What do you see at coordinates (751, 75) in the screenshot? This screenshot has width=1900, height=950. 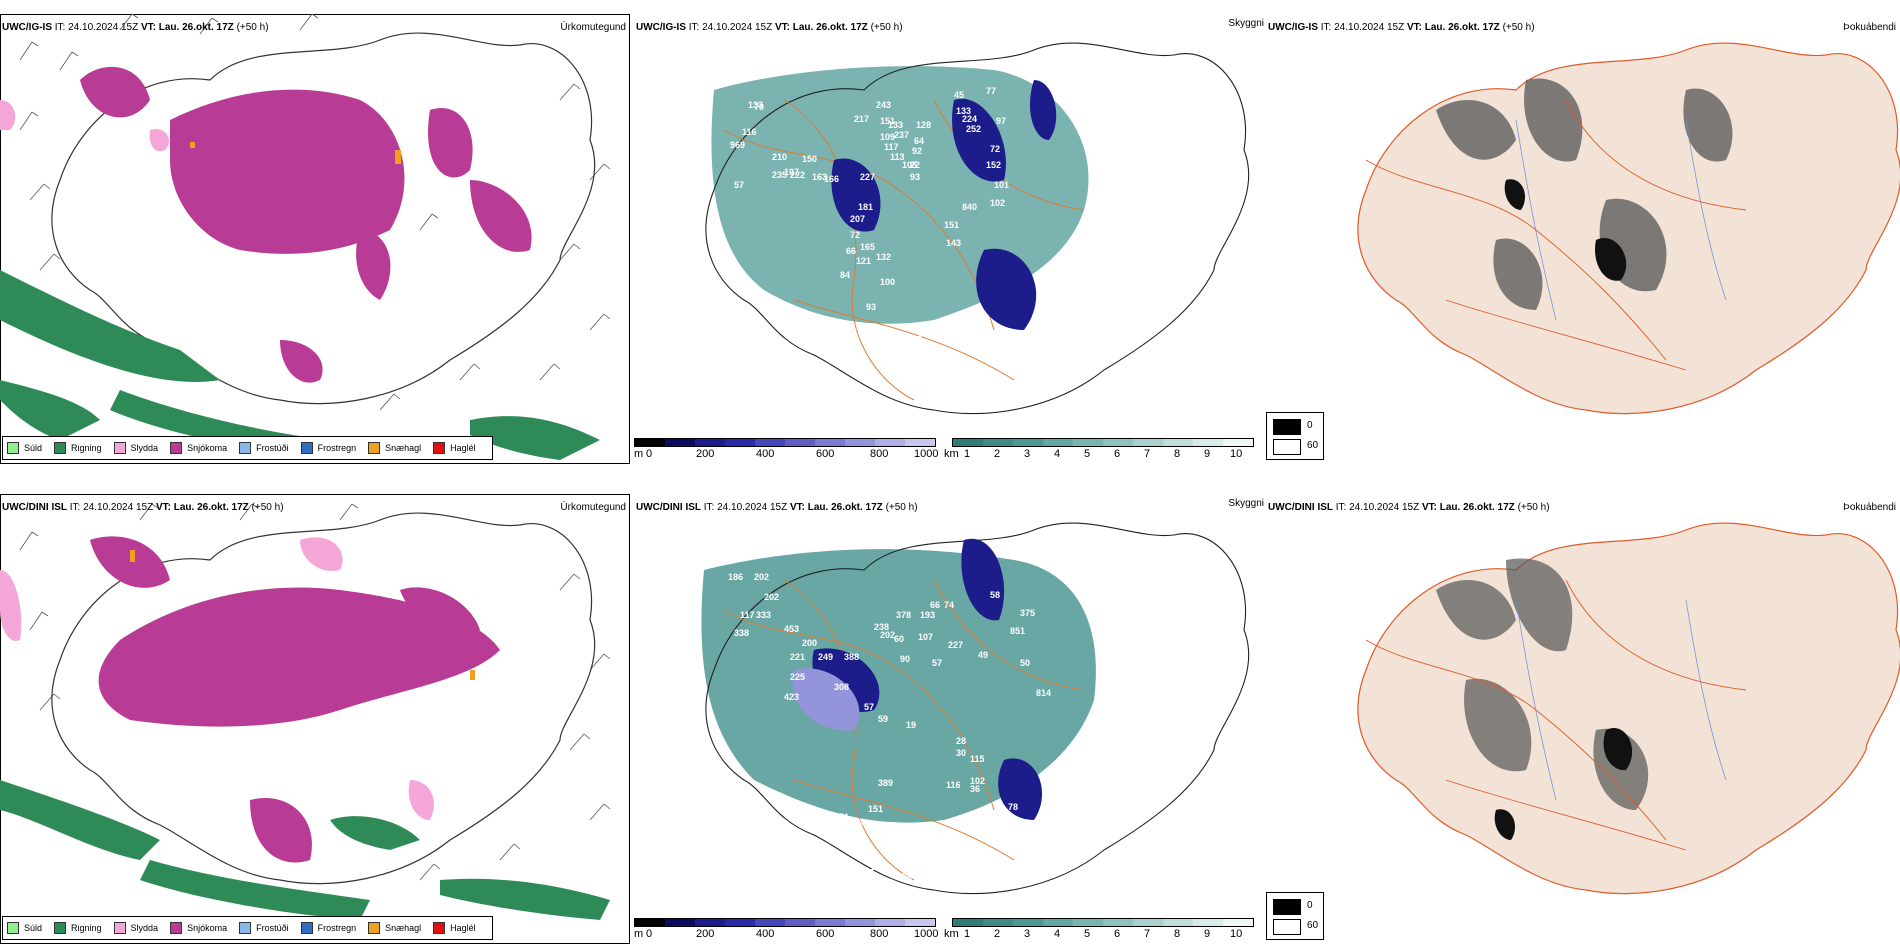 I see `cloud-base-label: 184` at bounding box center [751, 75].